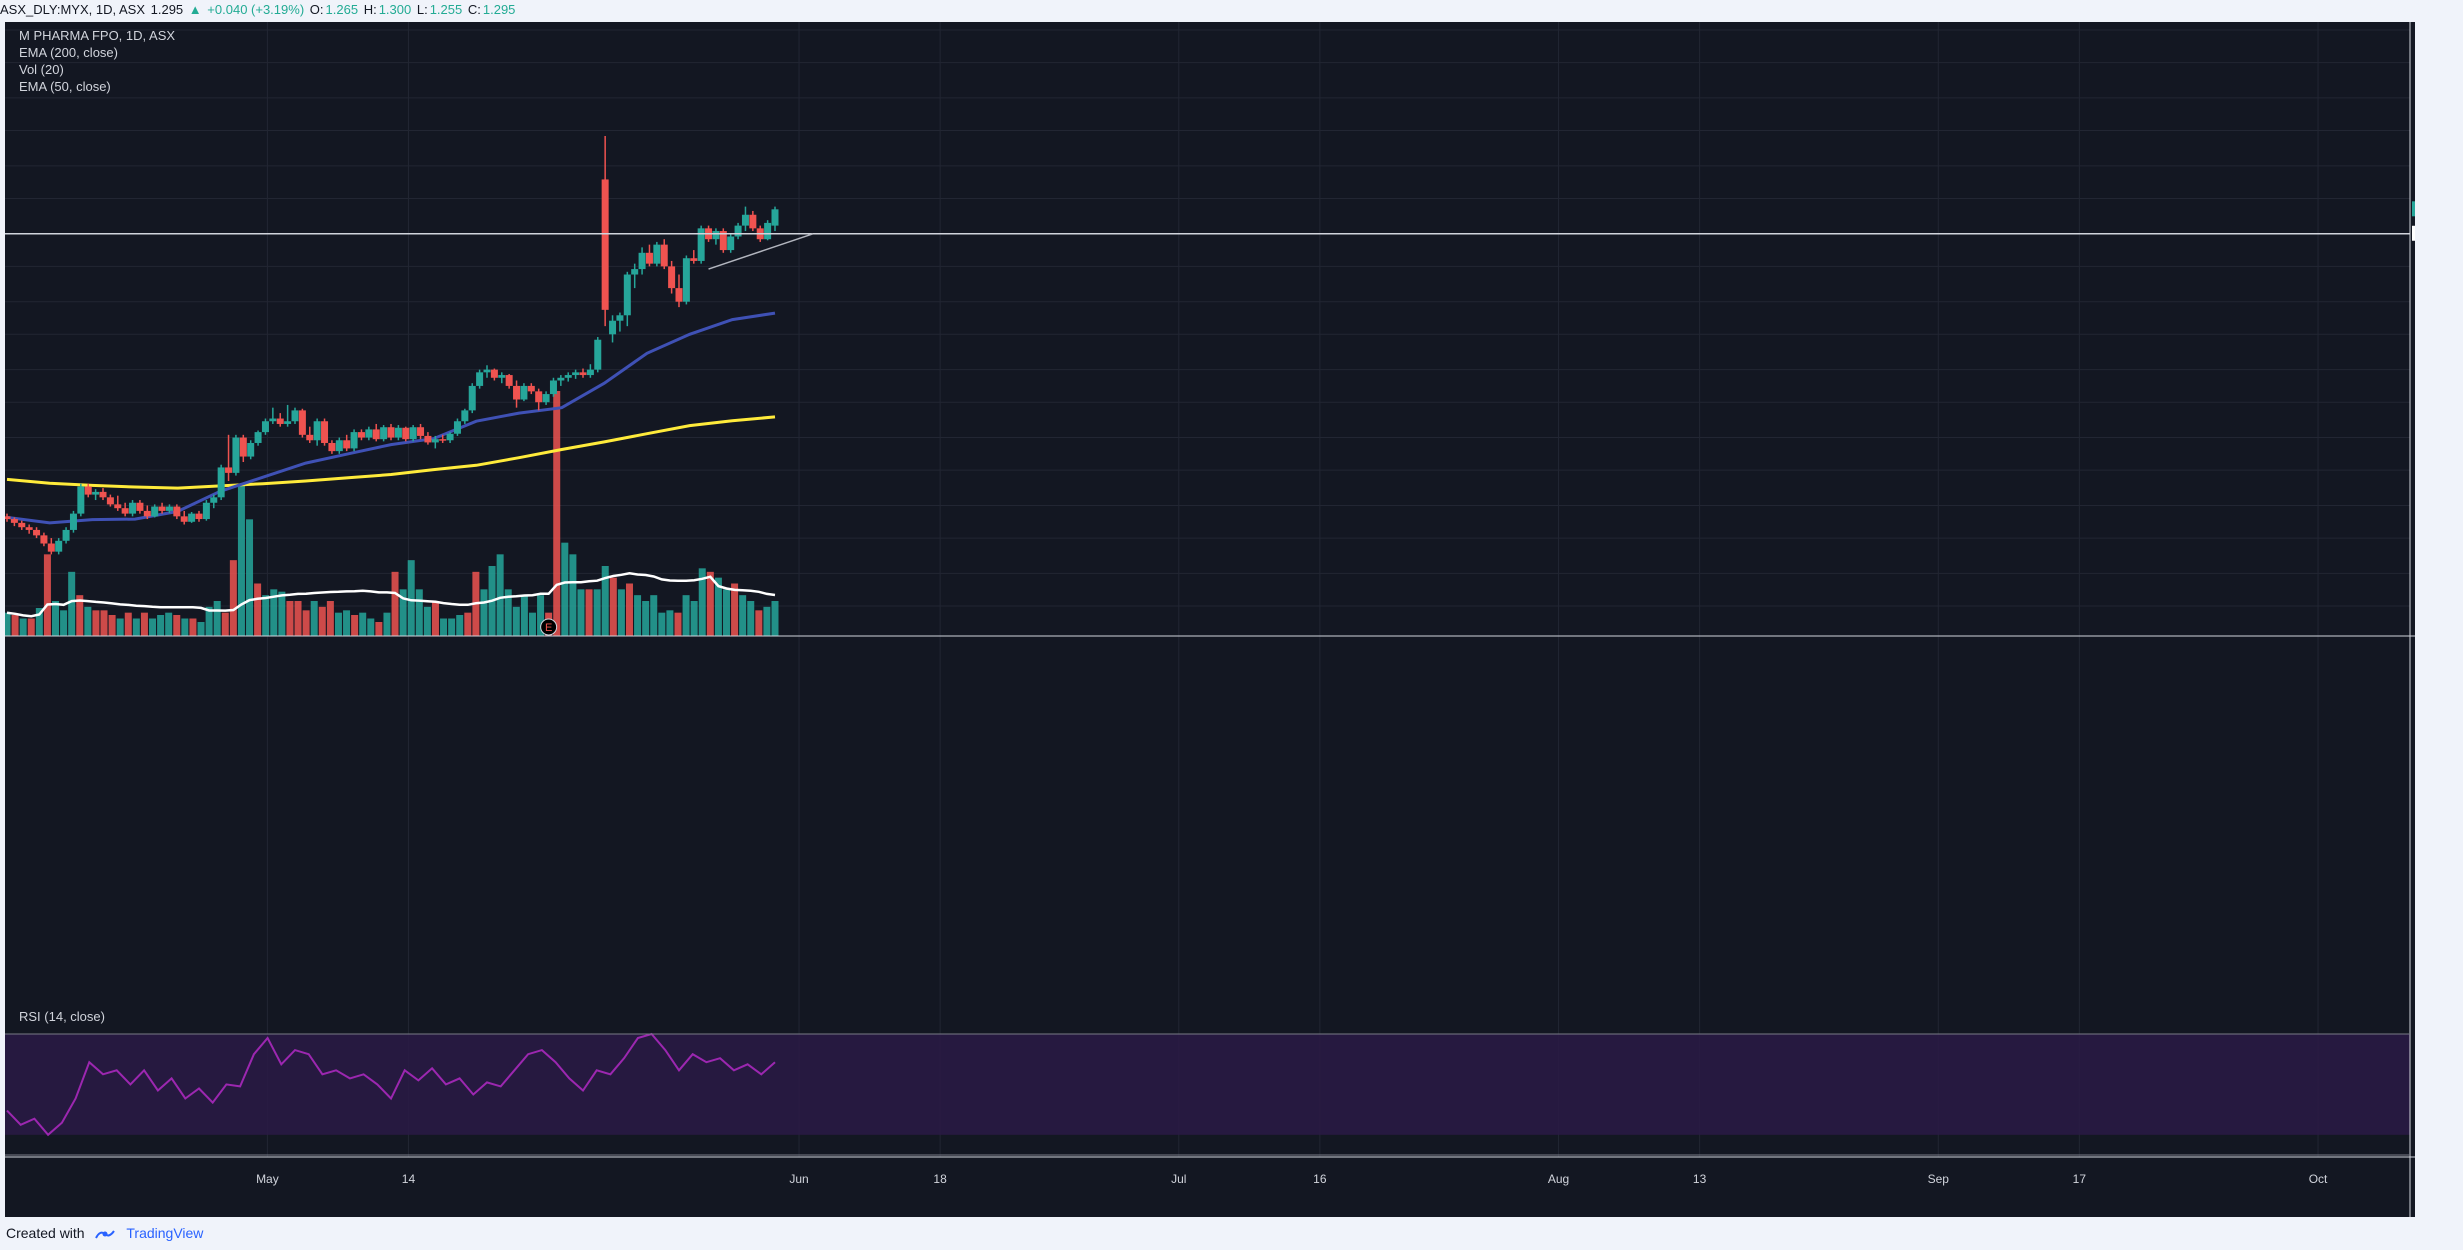  What do you see at coordinates (422, 9) in the screenshot?
I see `low-label: L:` at bounding box center [422, 9].